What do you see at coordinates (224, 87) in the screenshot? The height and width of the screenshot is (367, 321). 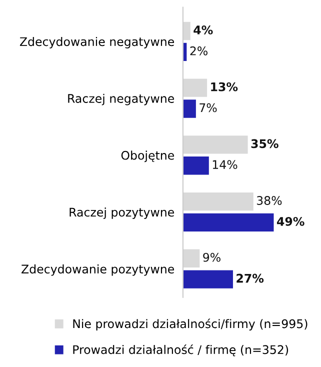 I see `data-label: 13%` at bounding box center [224, 87].